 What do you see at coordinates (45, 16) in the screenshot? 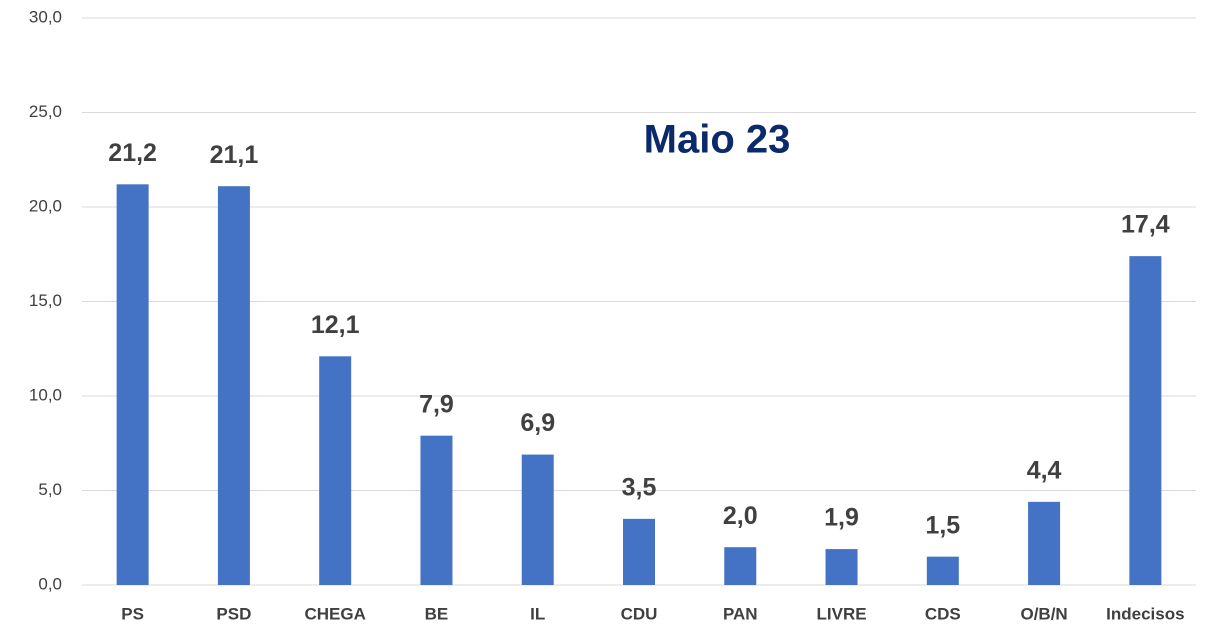
I see `y-tick-label: 30,0` at bounding box center [45, 16].